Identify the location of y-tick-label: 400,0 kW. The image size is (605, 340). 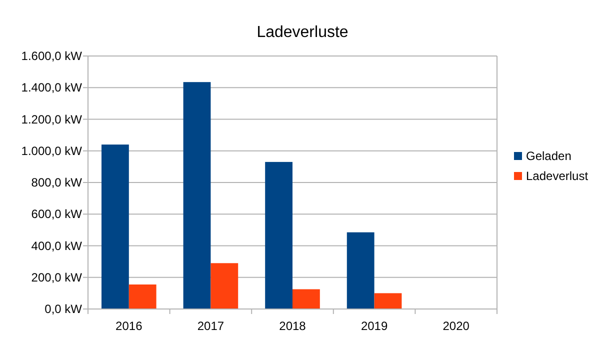
(57, 245).